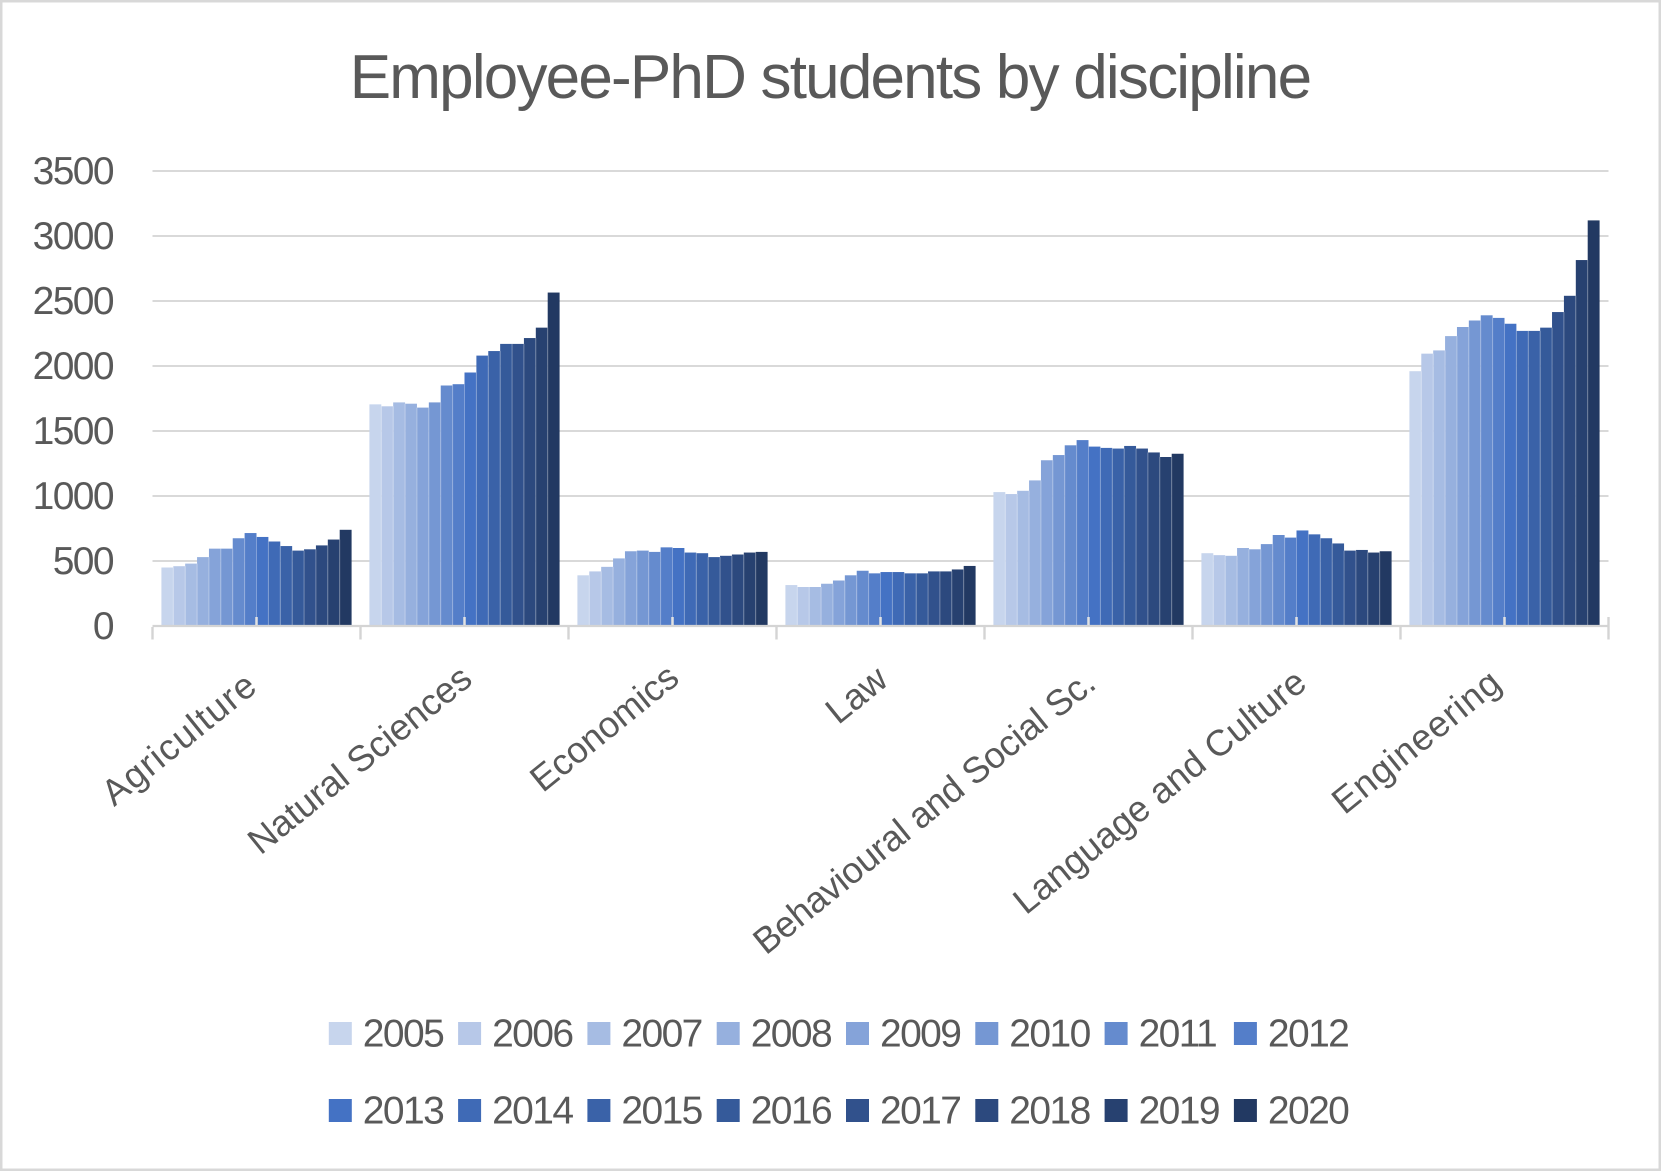  Describe the element at coordinates (532, 1111) in the screenshot. I see `svg-text: 2014` at that location.